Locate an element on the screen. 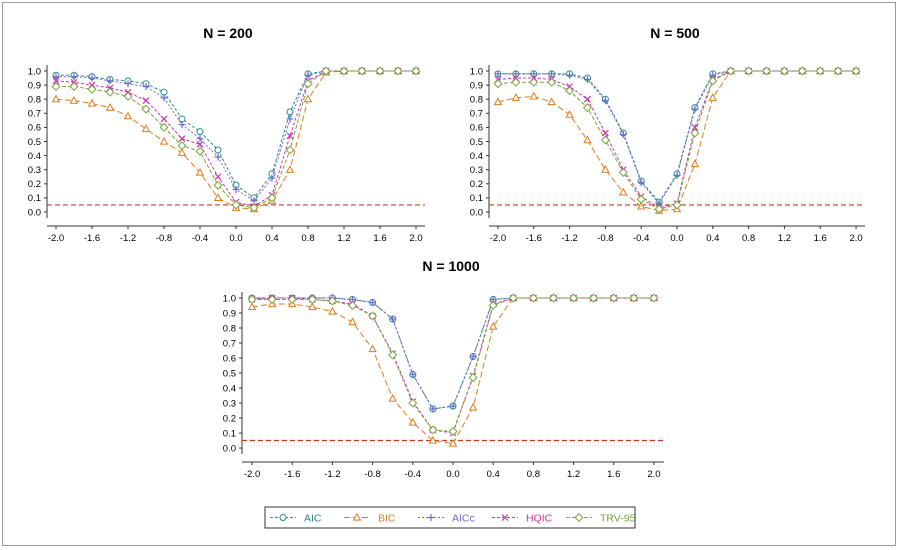  y-tick-label: 0.7 is located at coordinates (34, 114).